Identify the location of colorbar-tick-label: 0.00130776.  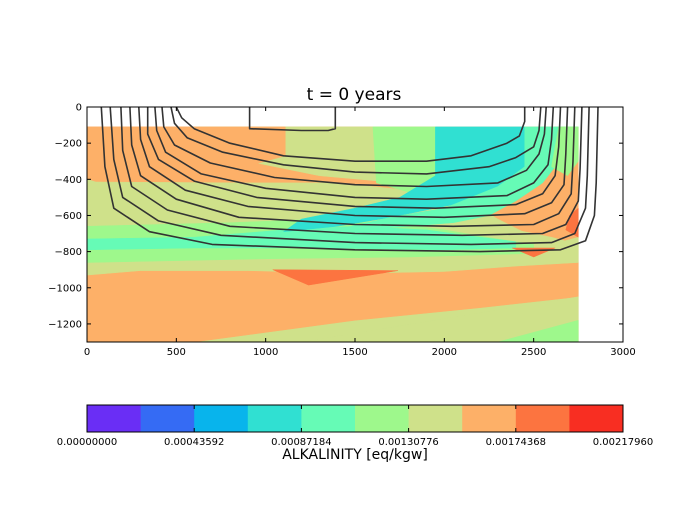
(408, 442).